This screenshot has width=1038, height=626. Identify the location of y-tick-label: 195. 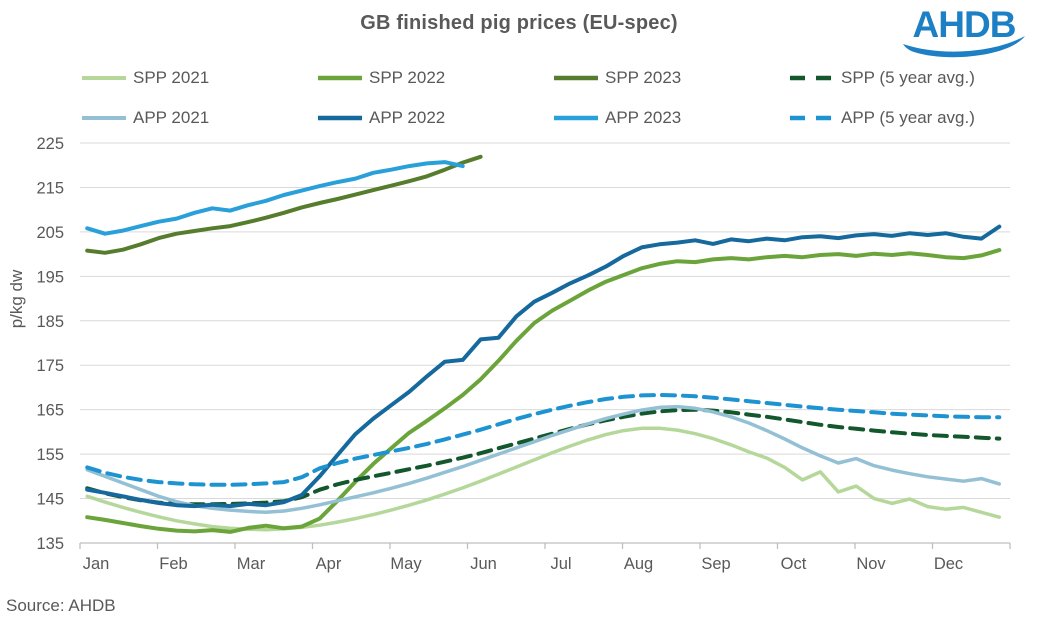
(50, 277).